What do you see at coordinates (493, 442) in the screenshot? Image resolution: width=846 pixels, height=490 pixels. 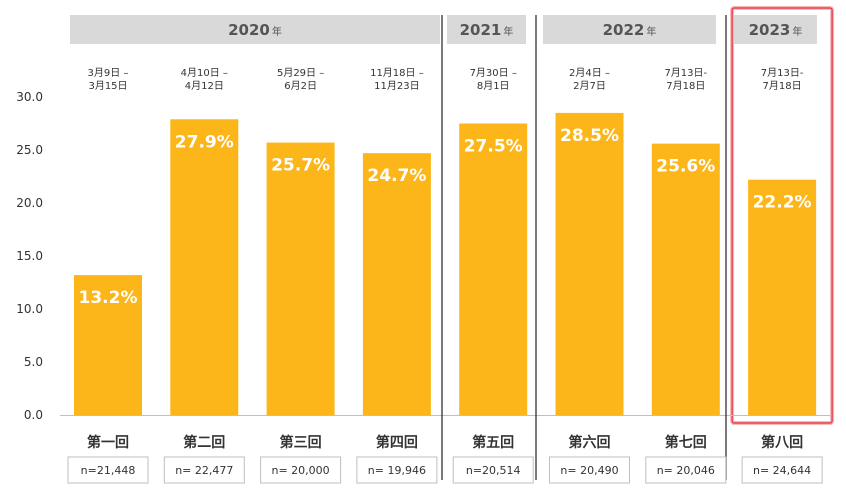 I see `category-label: 第五回` at bounding box center [493, 442].